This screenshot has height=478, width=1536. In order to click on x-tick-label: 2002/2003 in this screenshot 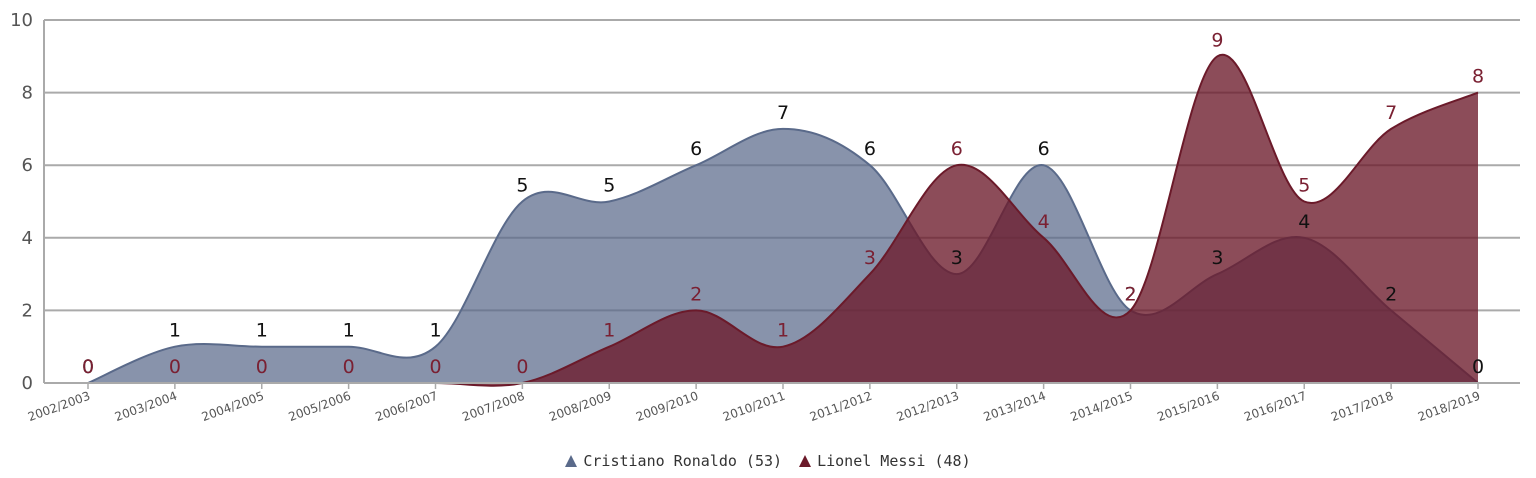, I will do `click(59, 406)`.